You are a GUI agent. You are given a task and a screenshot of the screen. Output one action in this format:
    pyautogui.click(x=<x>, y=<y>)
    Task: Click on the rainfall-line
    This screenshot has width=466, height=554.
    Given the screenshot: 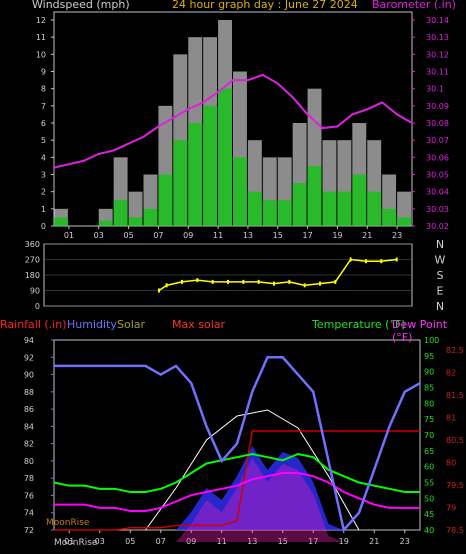 What is the action you would take?
    pyautogui.click(x=237, y=480)
    